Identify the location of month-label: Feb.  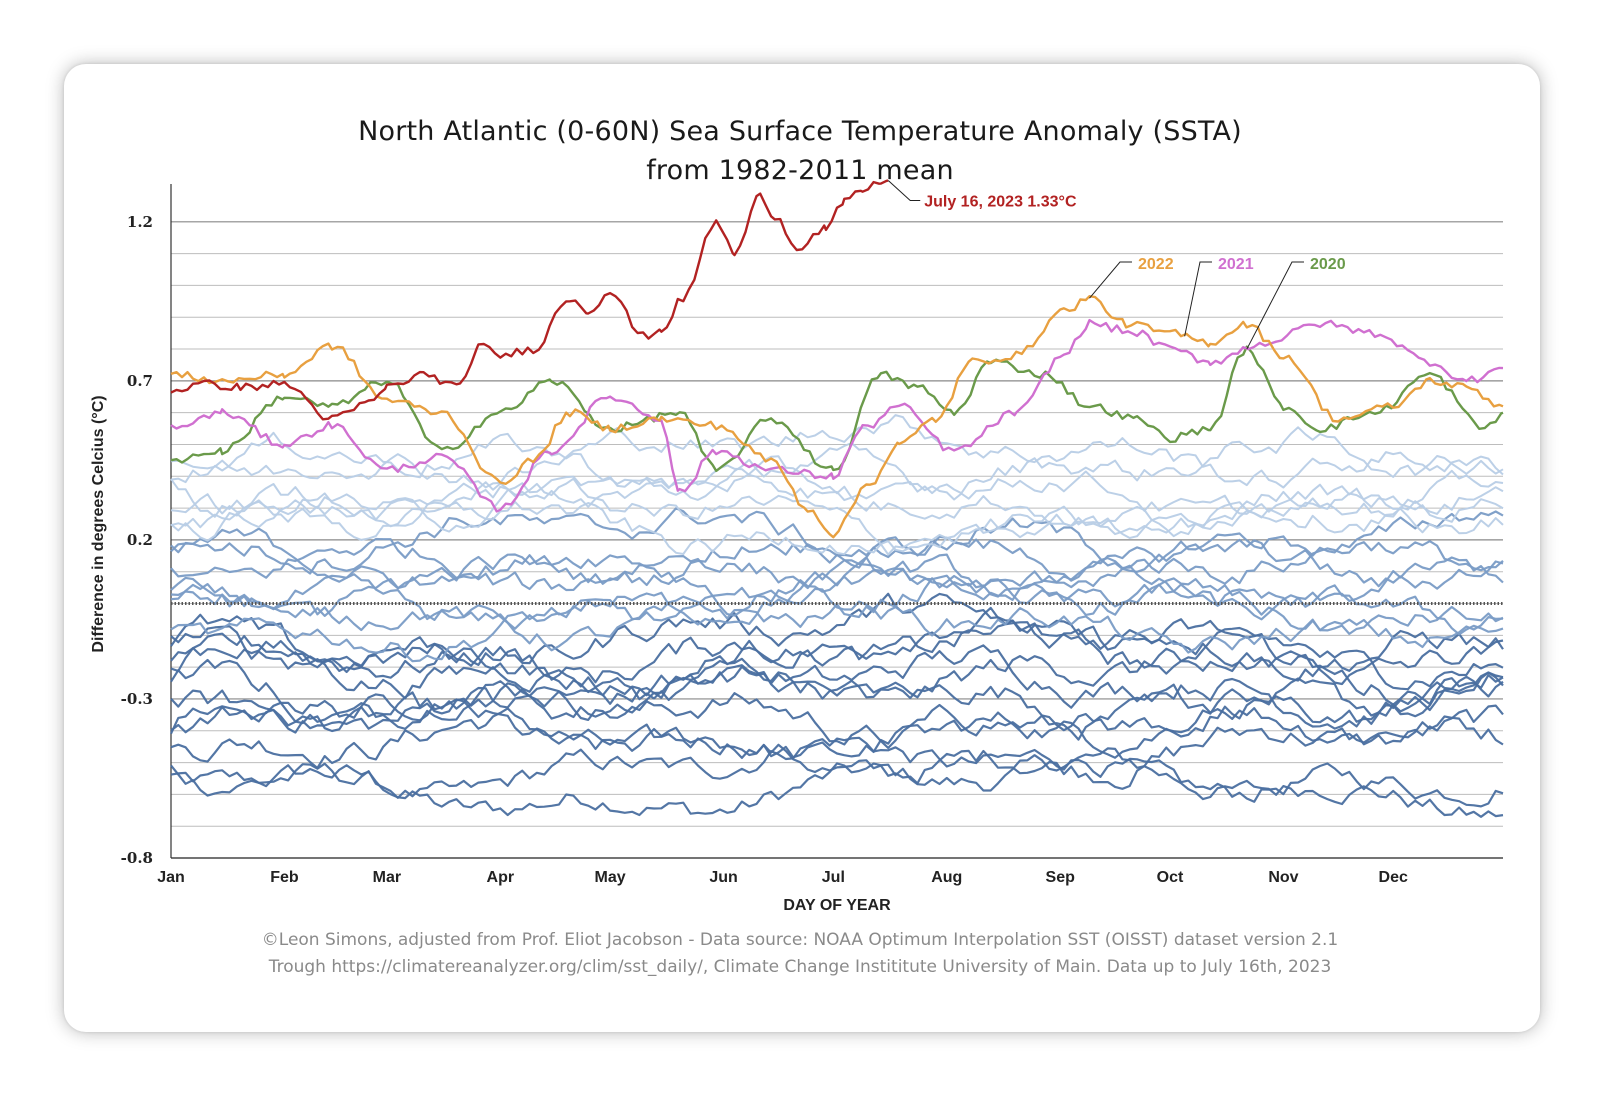
(284, 877).